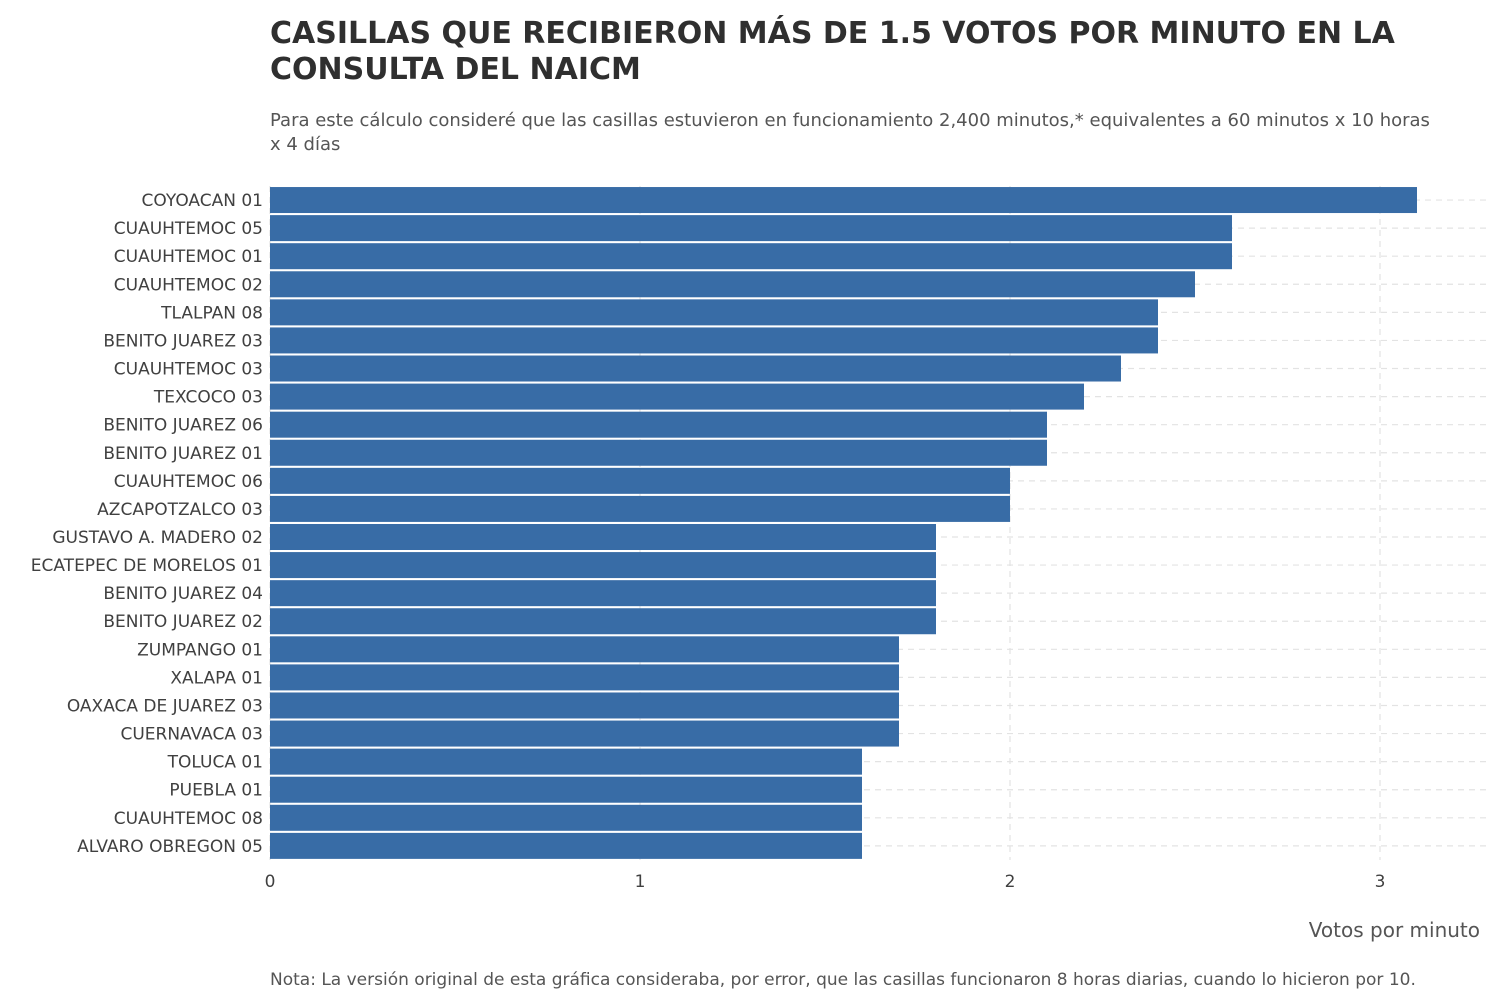 This screenshot has height=1000, width=1500. Describe the element at coordinates (188, 819) in the screenshot. I see `y-tick-label: CUAUHTEMOC 08` at that location.